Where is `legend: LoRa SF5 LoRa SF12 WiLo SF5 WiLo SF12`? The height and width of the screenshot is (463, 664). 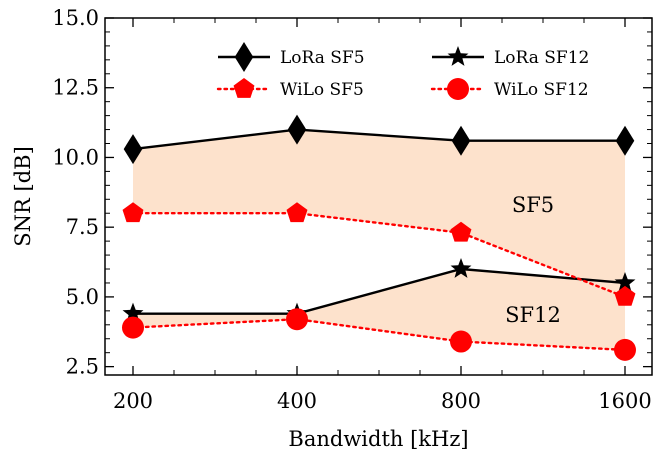 legend: LoRa SF5 LoRa SF12 WiLo SF5 WiLo SF12 is located at coordinates (402, 71).